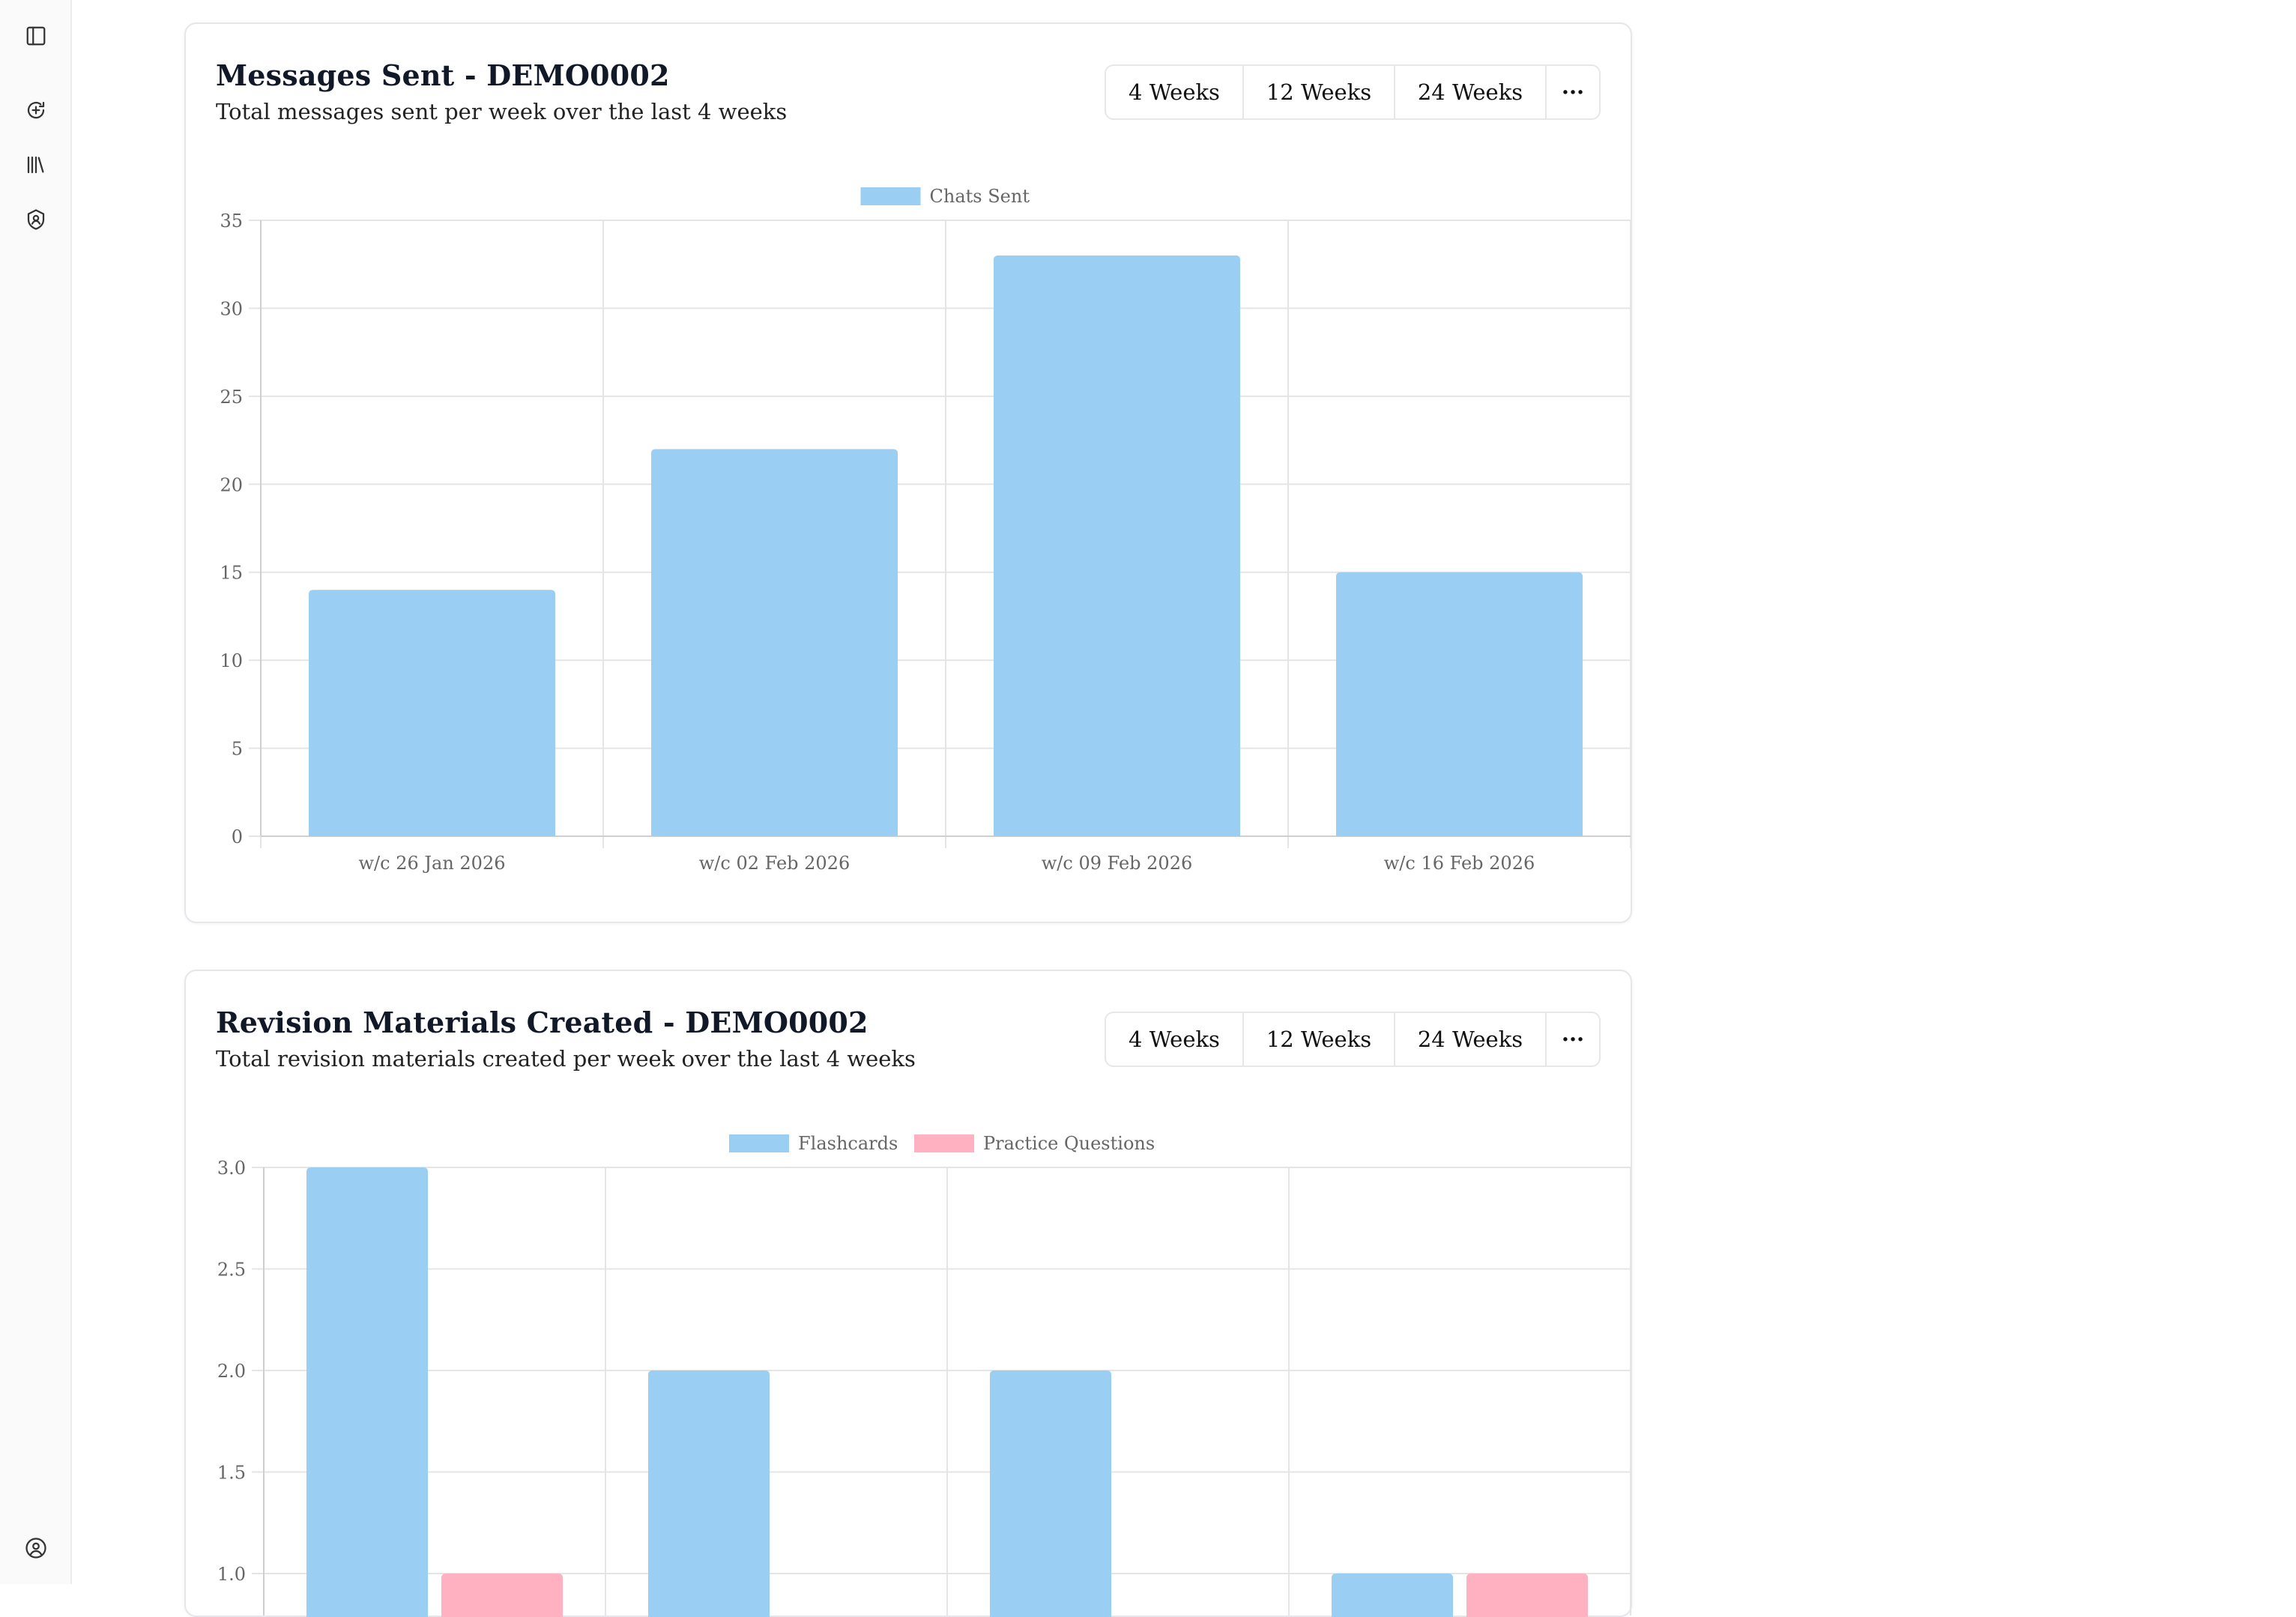 The height and width of the screenshot is (1617, 2296). Describe the element at coordinates (774, 863) in the screenshot. I see `x-tick-label: w/c 02 Feb 2026` at that location.